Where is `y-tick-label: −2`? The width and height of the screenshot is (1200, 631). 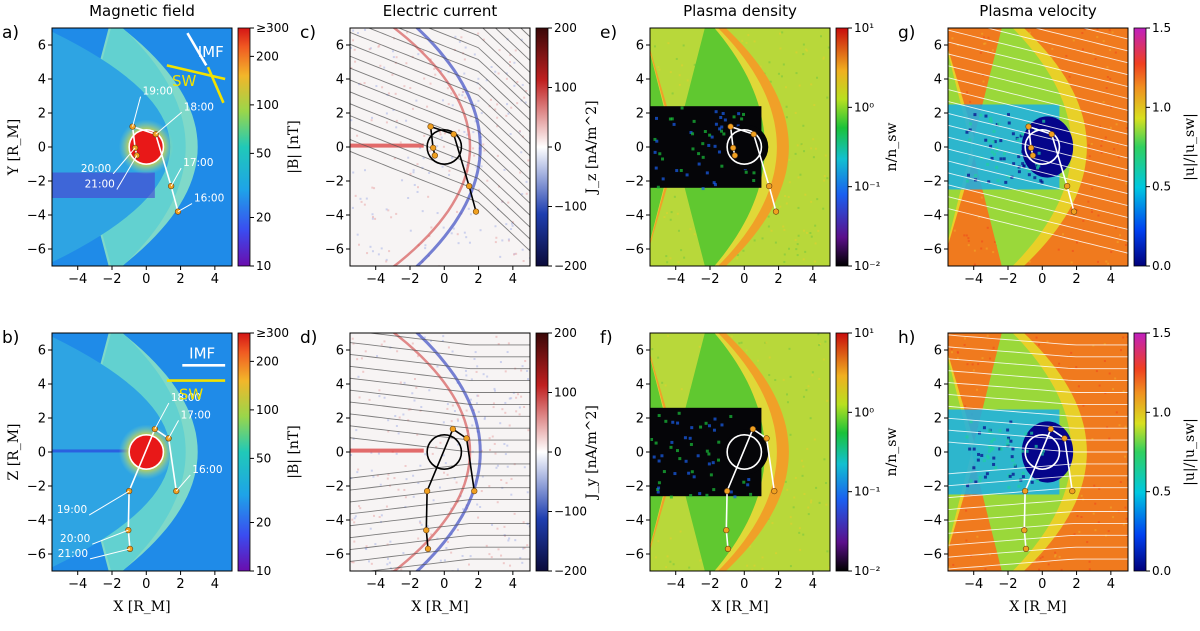 y-tick-label: −2 is located at coordinates (634, 487).